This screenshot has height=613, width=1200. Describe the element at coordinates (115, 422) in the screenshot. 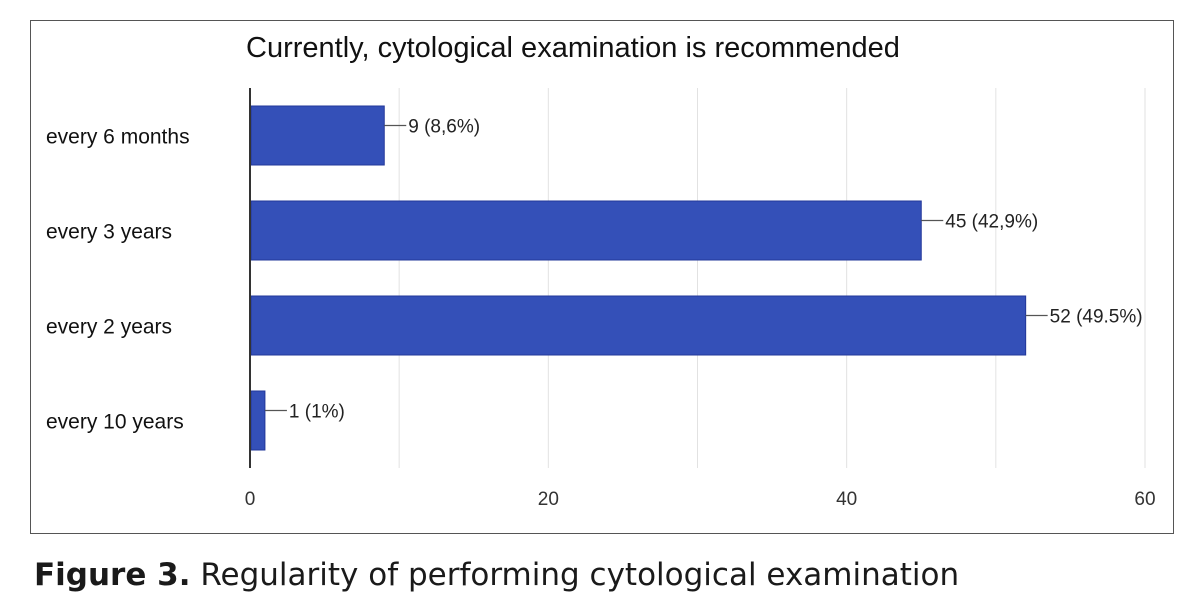

I see `category-label: every 10 years` at that location.